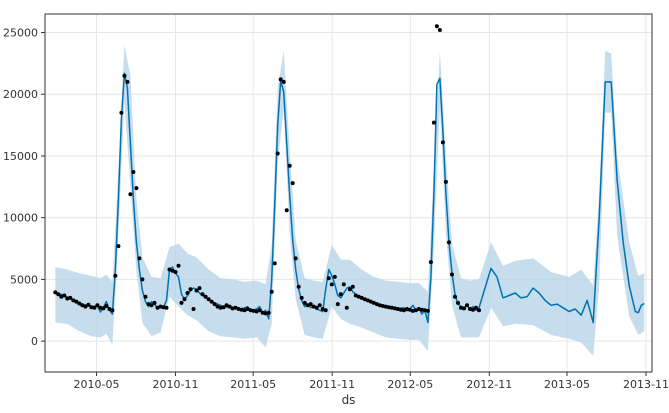  What do you see at coordinates (410, 384) in the screenshot?
I see `x-tick-label-4: 2012-05` at bounding box center [410, 384].